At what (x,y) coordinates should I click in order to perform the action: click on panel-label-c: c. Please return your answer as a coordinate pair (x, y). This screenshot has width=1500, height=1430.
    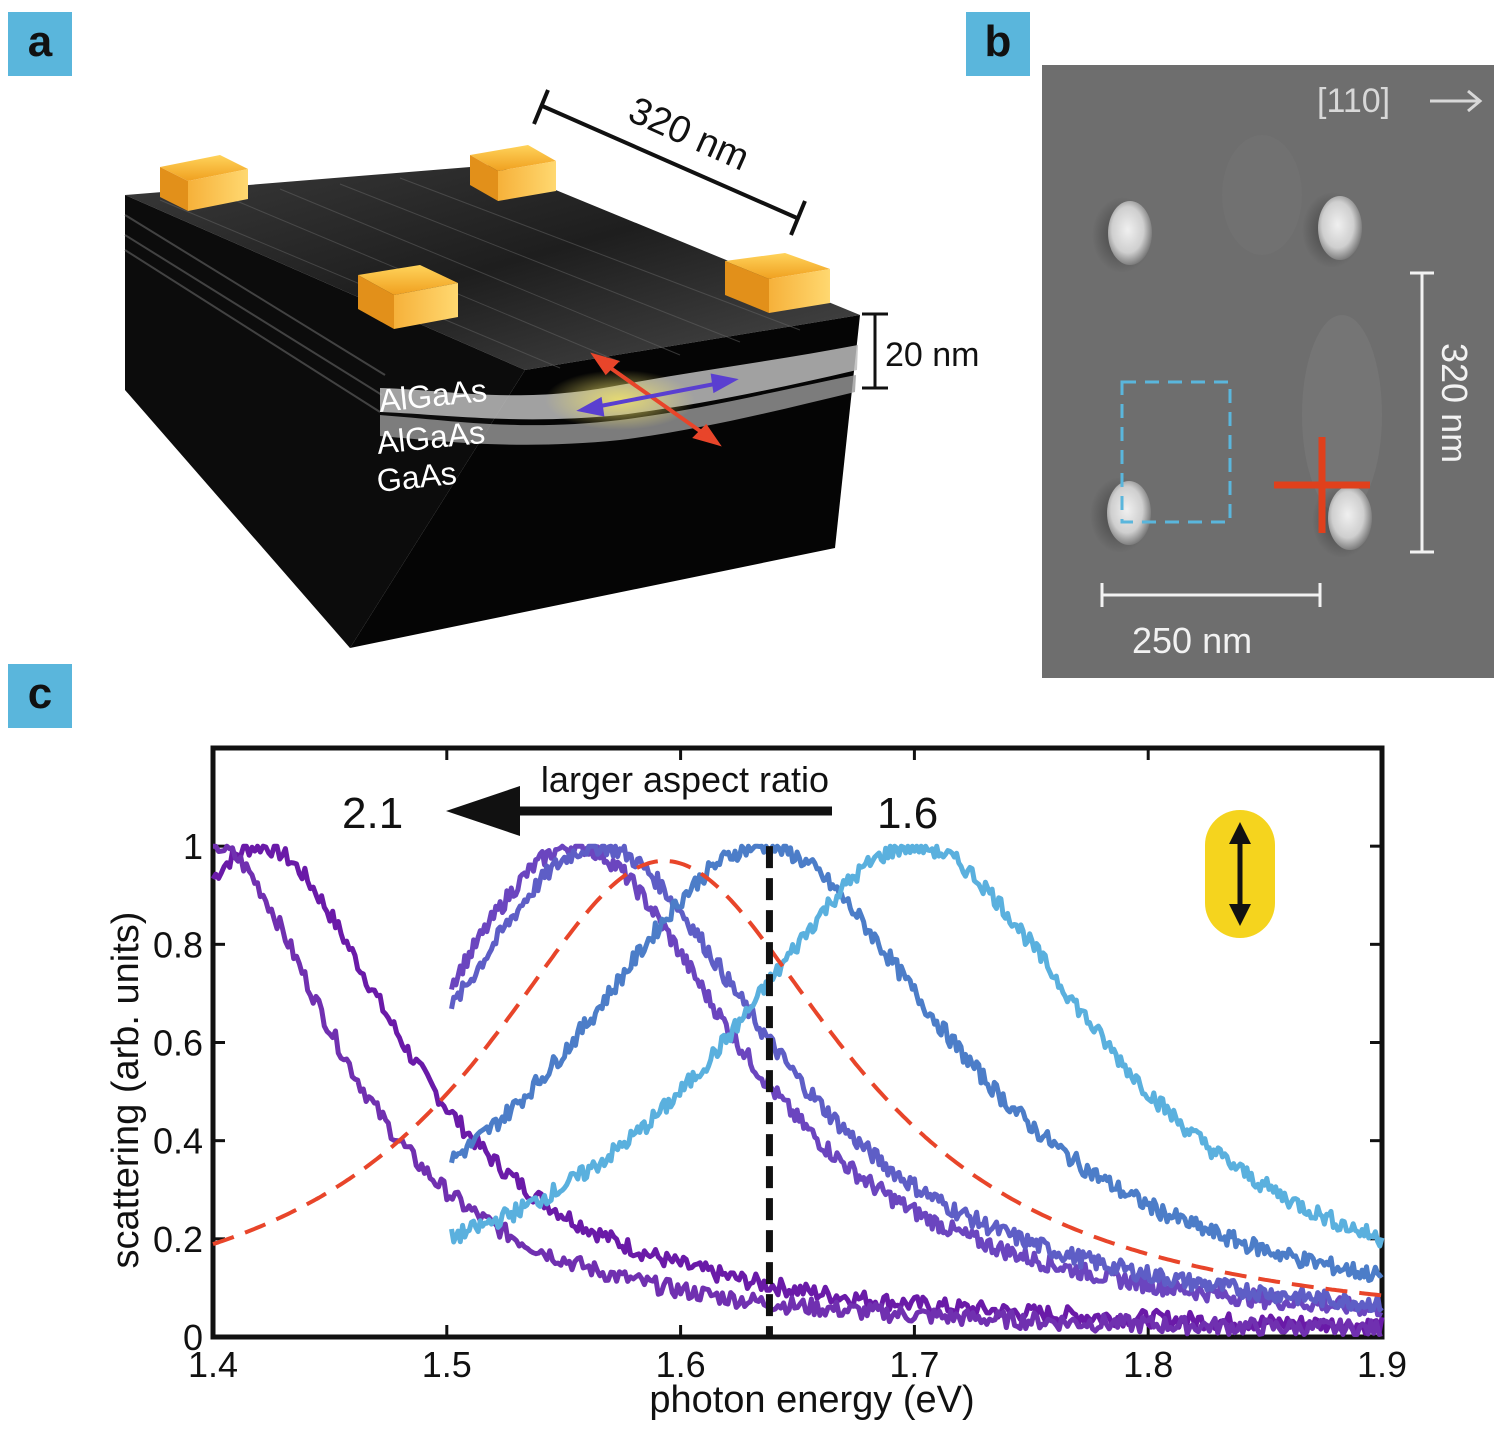
    Looking at the image, I should click on (40, 696).